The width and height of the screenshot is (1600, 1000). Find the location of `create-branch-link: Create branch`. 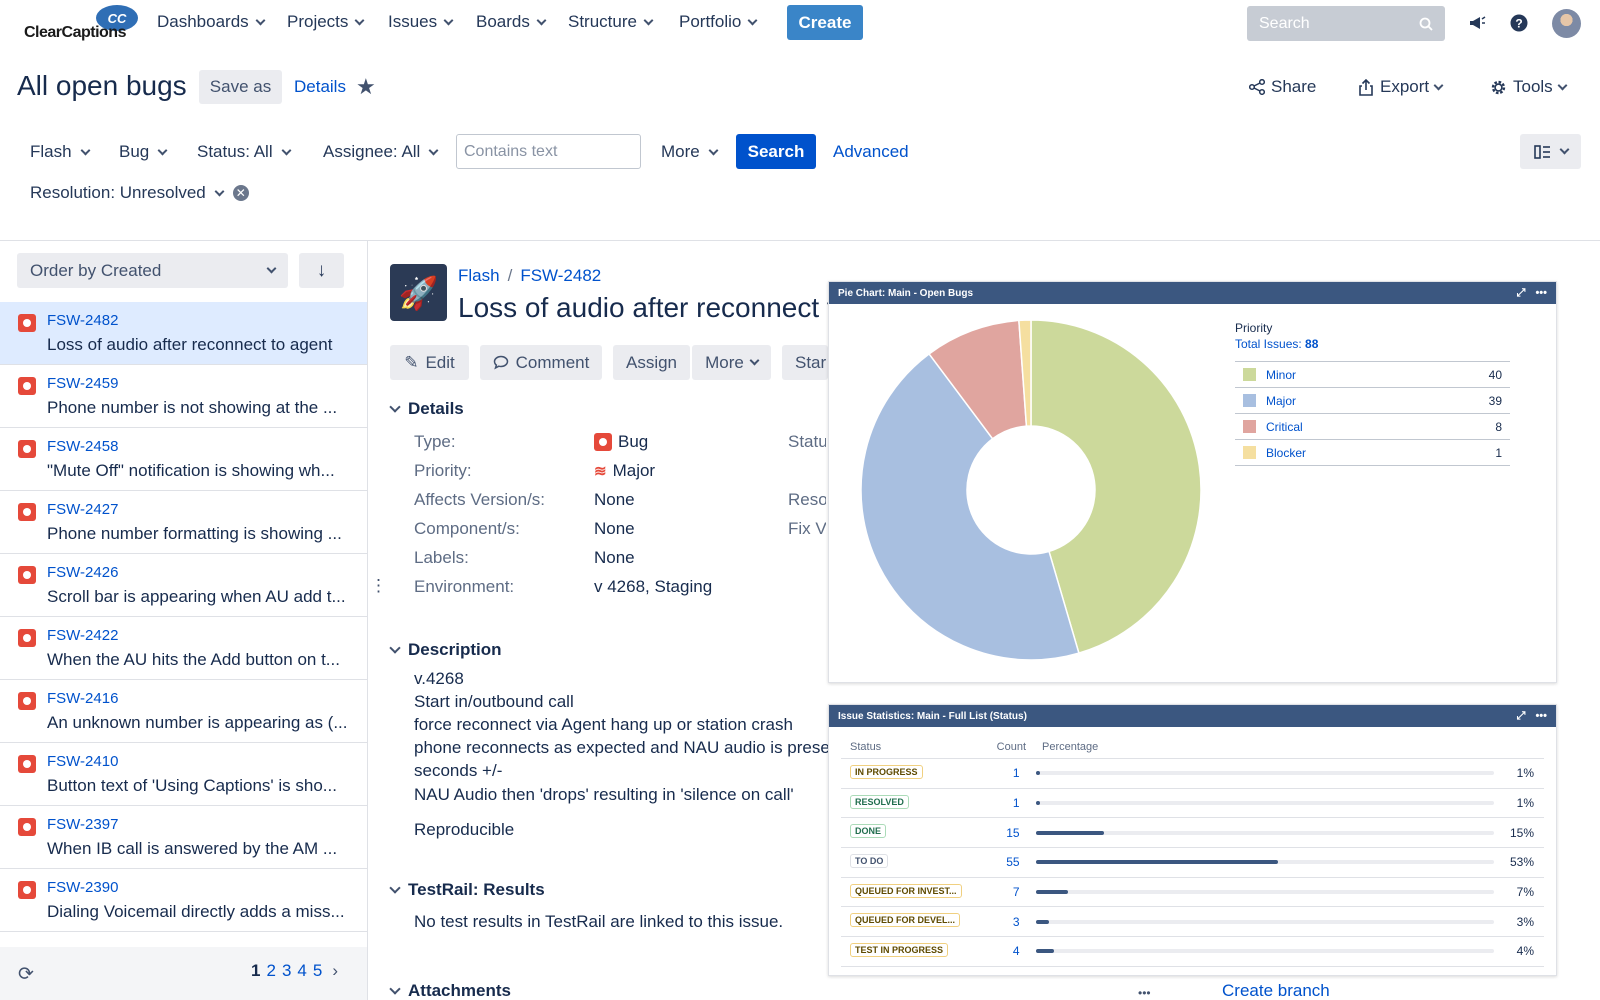

create-branch-link: Create branch is located at coordinates (1276, 990).